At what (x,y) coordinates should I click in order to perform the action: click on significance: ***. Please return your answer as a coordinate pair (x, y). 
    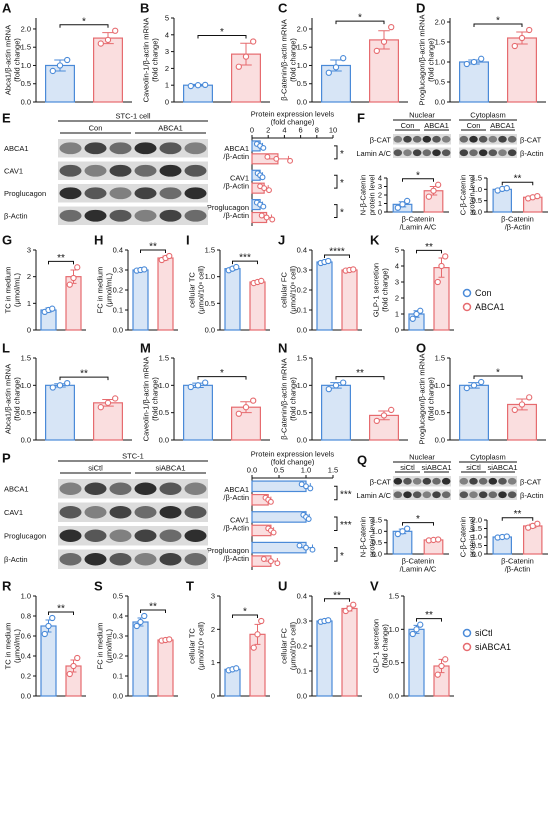
    Looking at the image, I should click on (346, 495).